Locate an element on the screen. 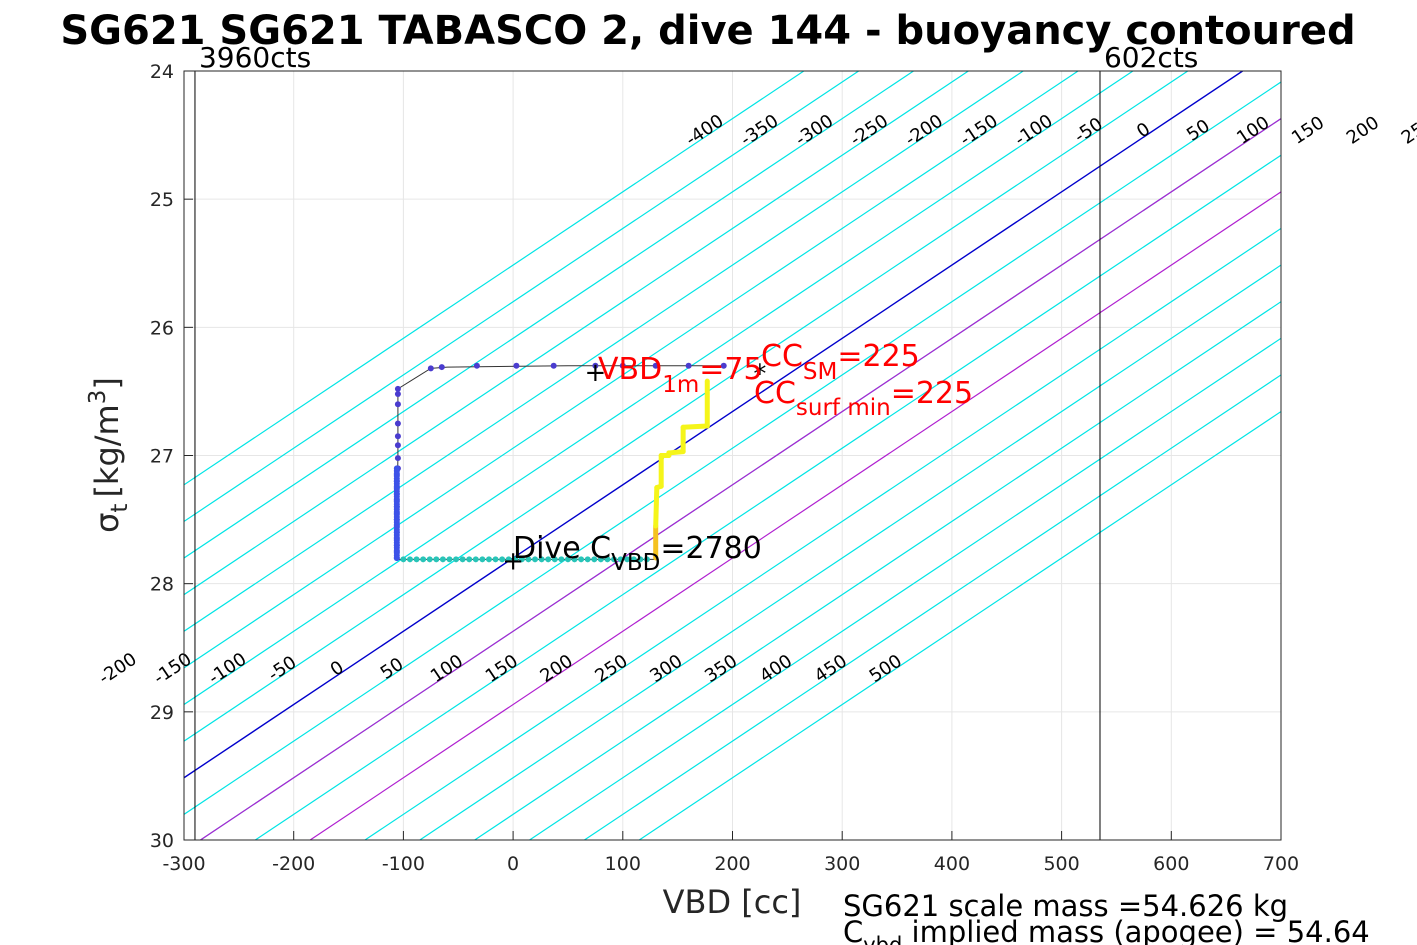  x-tick-label: 300 is located at coordinates (842, 864).